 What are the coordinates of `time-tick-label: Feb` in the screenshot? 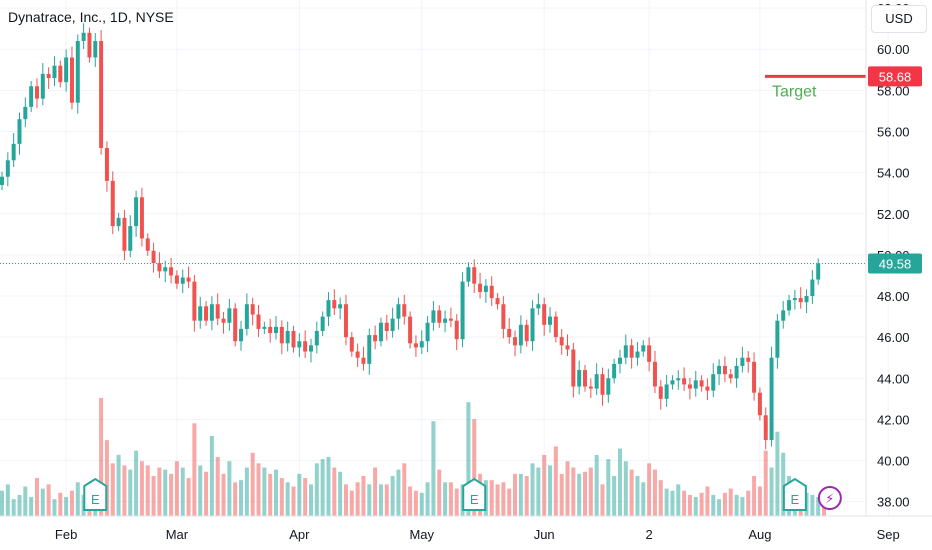 It's located at (66, 534).